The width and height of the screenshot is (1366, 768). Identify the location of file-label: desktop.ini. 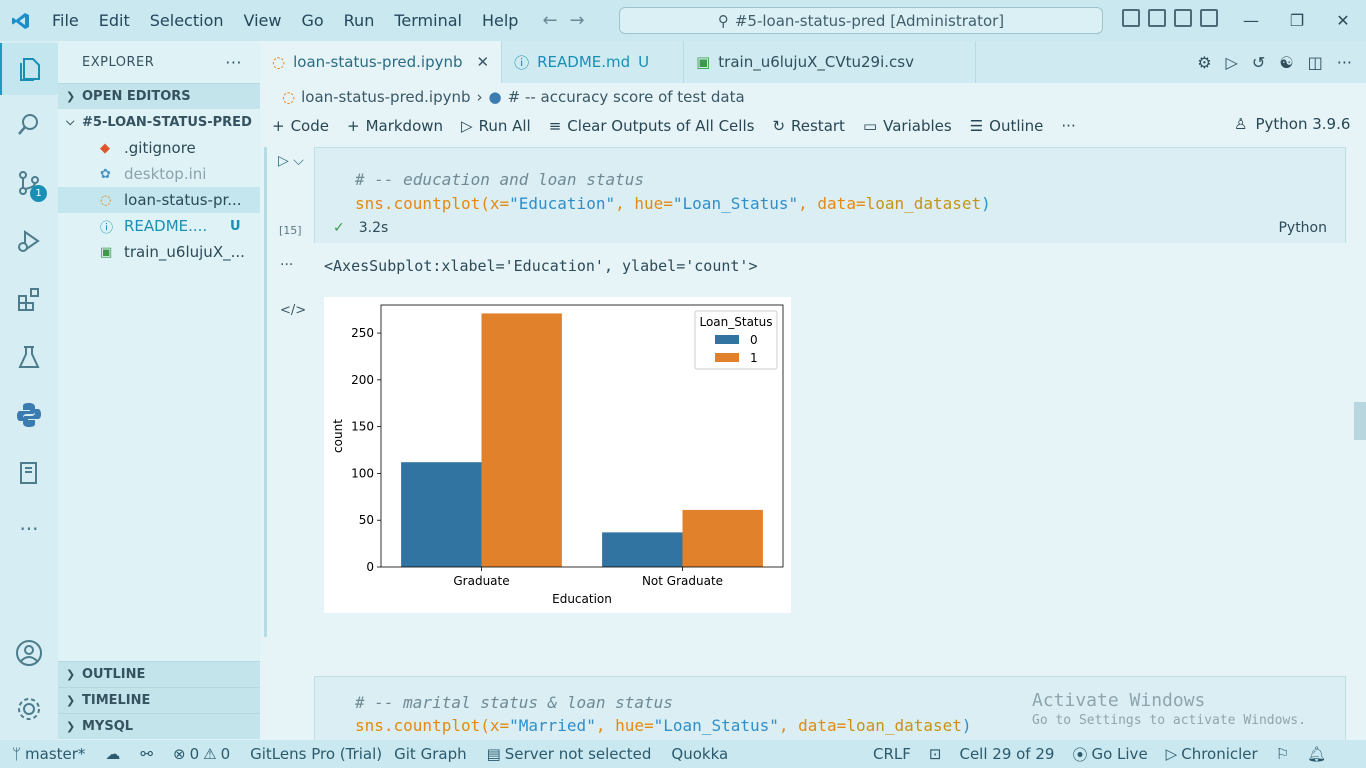
(165, 174).